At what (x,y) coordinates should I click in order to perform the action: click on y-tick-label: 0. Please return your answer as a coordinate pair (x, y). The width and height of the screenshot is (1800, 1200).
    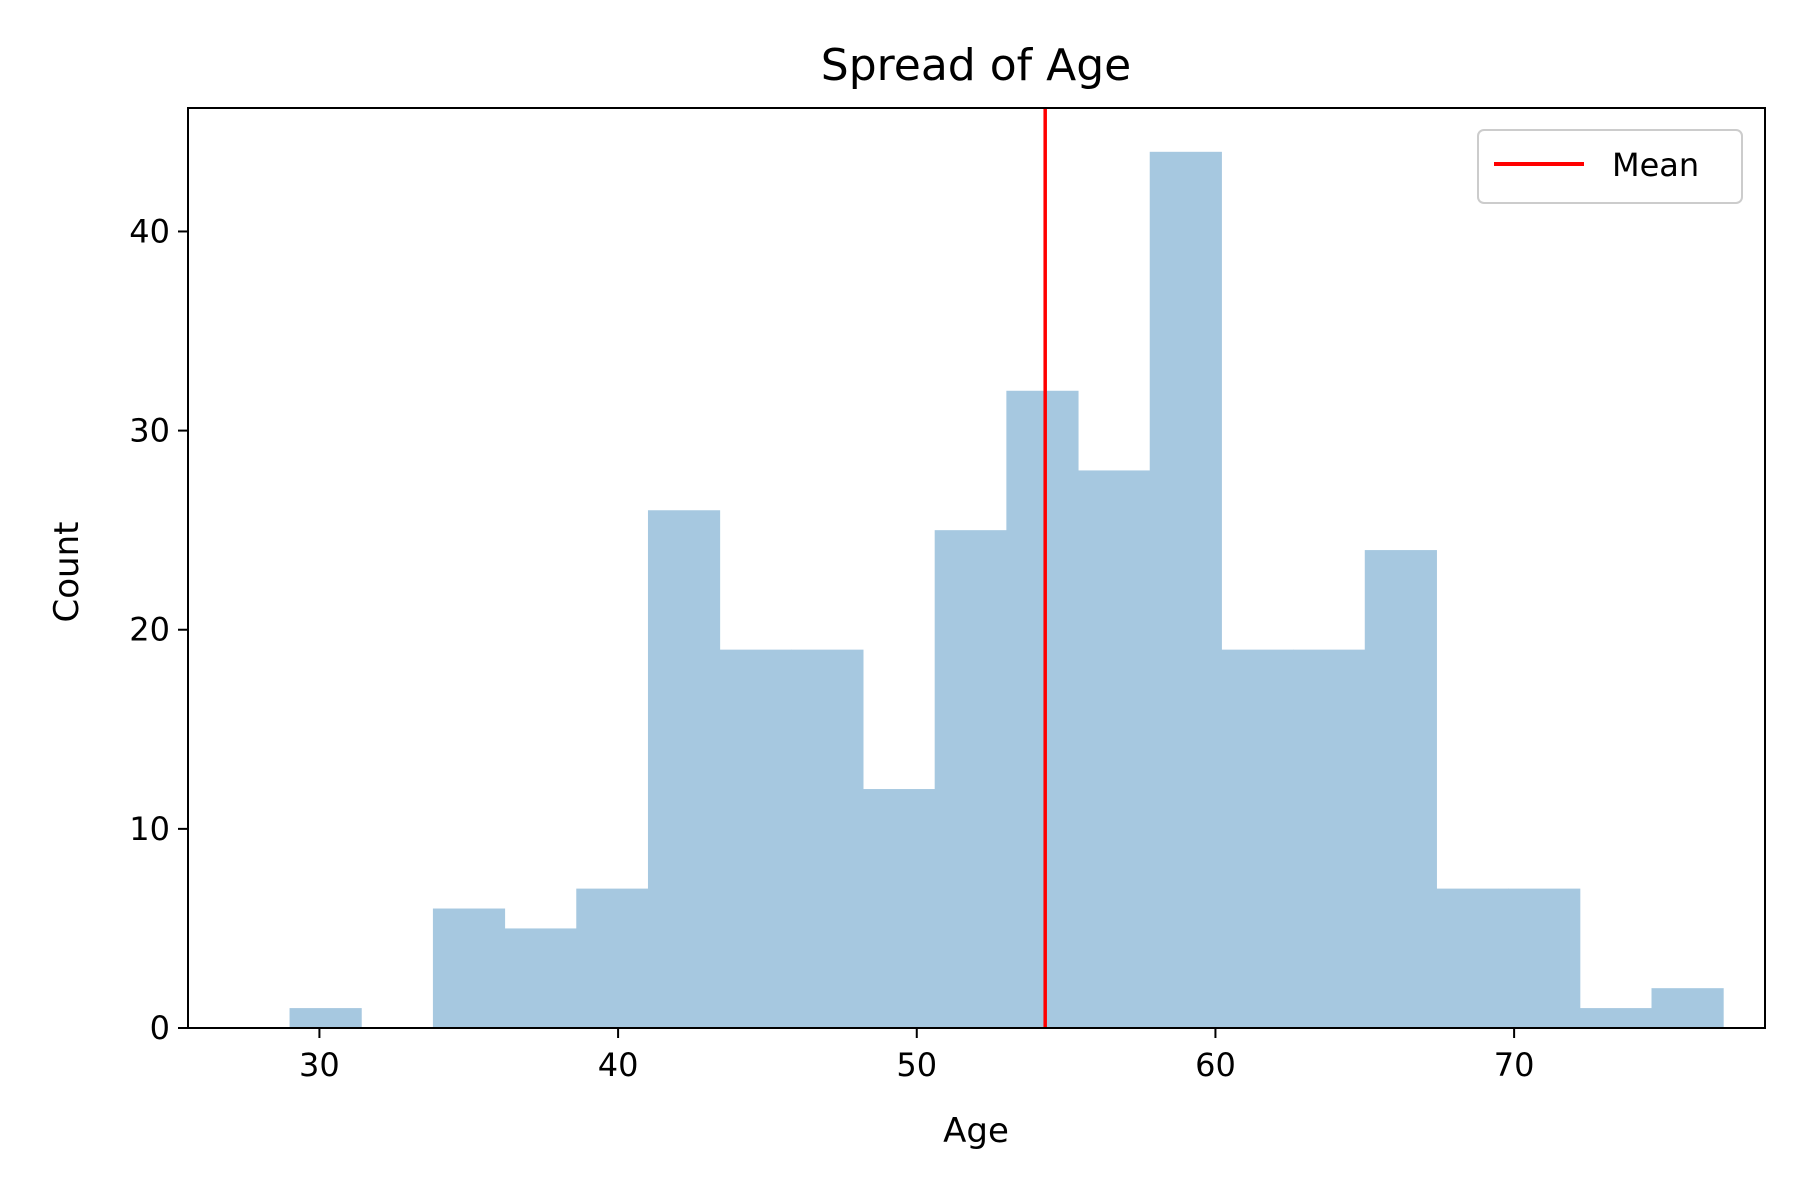
    Looking at the image, I should click on (160, 1028).